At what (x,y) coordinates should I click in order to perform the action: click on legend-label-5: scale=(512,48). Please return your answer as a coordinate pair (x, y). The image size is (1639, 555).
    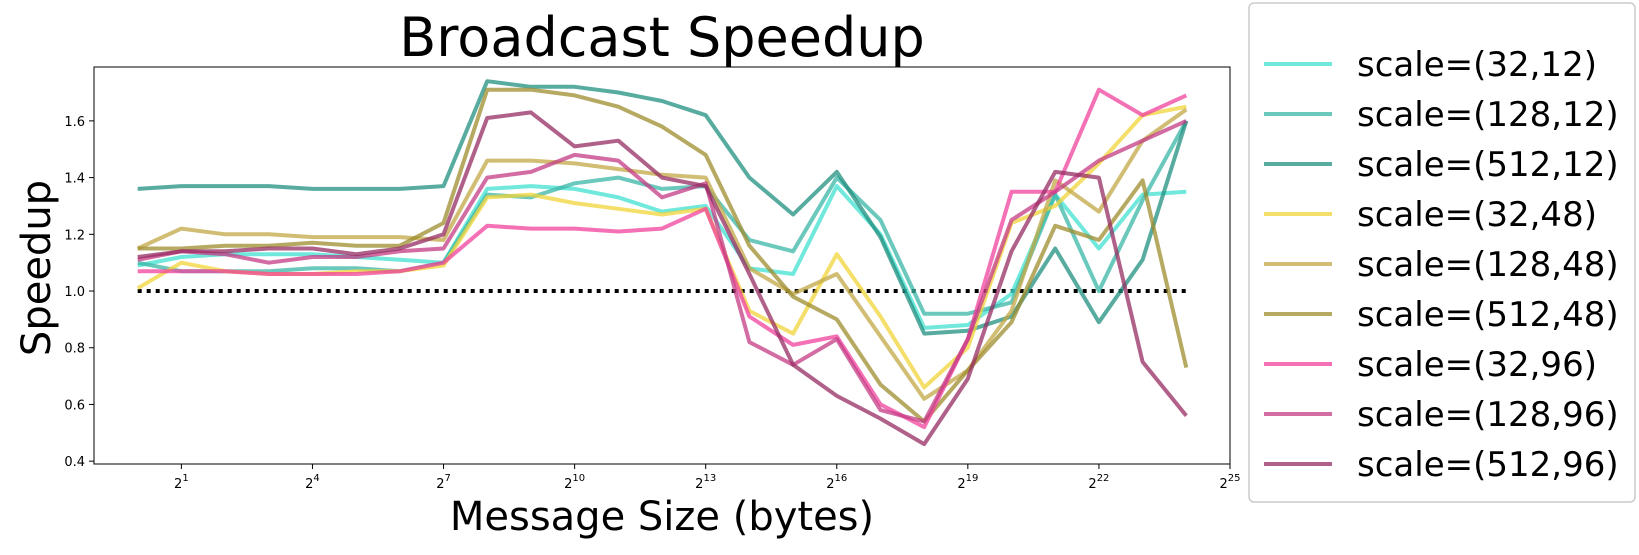
    Looking at the image, I should click on (1488, 315).